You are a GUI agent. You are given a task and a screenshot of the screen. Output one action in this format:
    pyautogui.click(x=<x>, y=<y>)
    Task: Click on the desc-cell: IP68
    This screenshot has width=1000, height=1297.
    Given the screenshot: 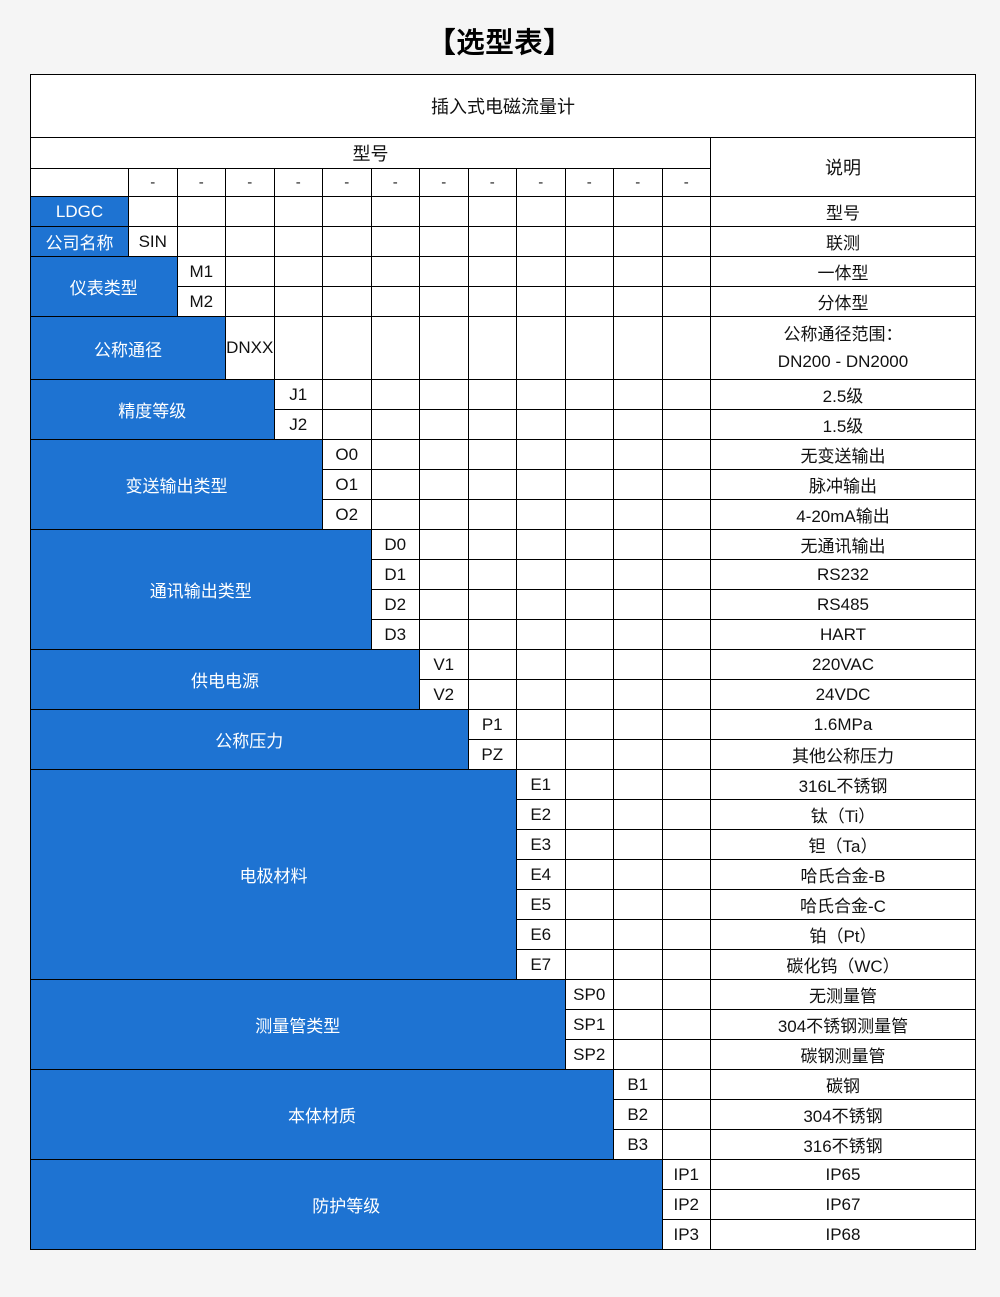 What is the action you would take?
    pyautogui.click(x=843, y=1234)
    